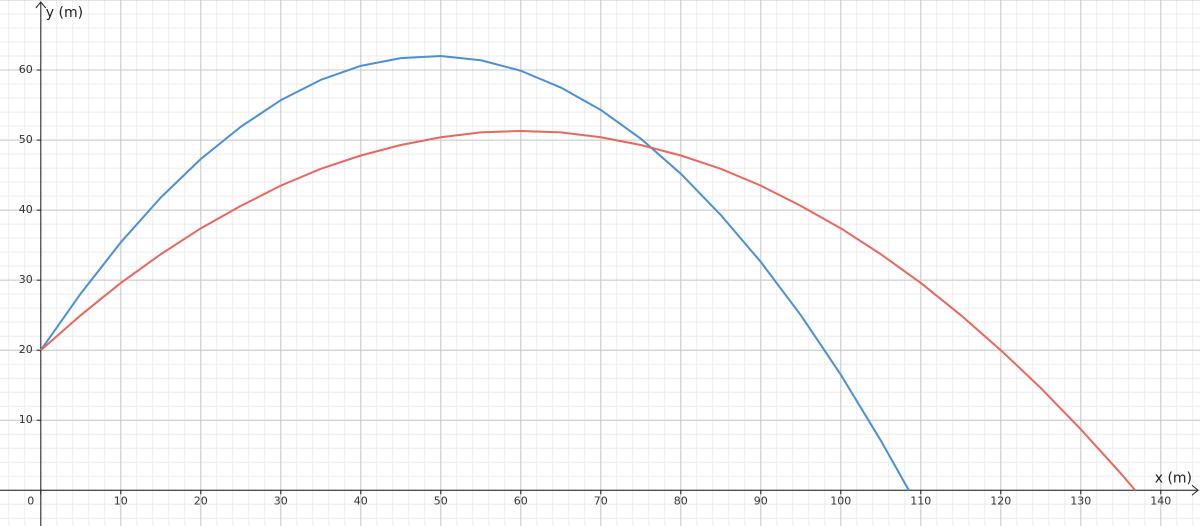 The image size is (1200, 526). What do you see at coordinates (26, 349) in the screenshot?
I see `y-tick-label: 20` at bounding box center [26, 349].